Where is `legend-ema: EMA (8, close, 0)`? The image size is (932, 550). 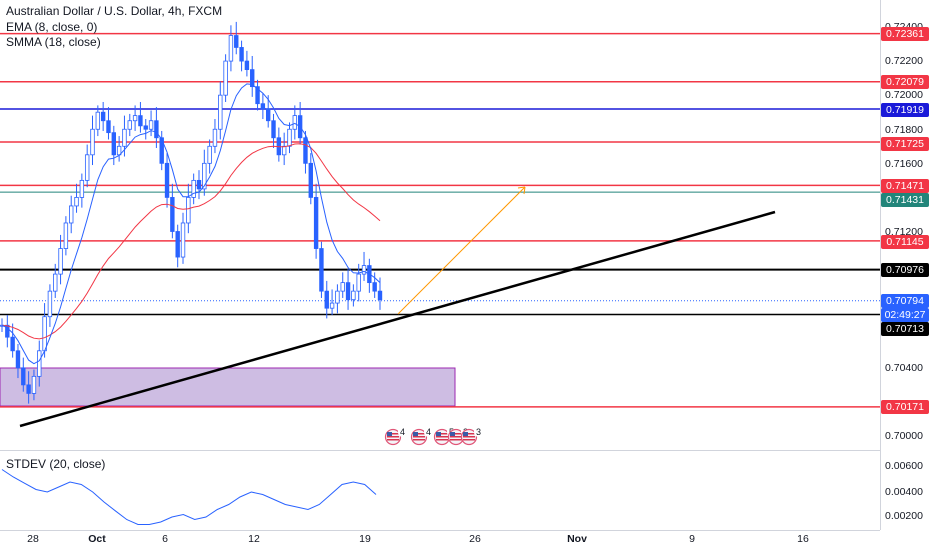
legend-ema: EMA (8, close, 0) is located at coordinates (51, 27).